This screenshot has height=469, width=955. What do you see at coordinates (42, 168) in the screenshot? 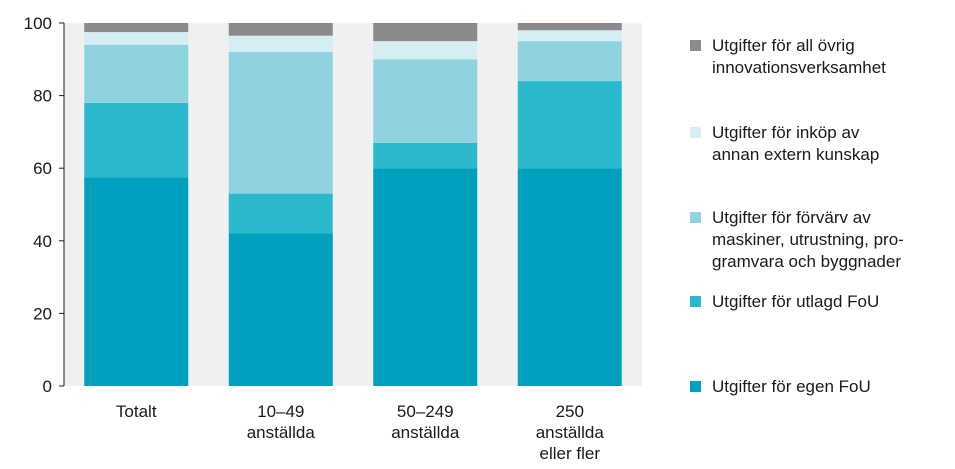
I see `y-tick-label-60: 60` at bounding box center [42, 168].